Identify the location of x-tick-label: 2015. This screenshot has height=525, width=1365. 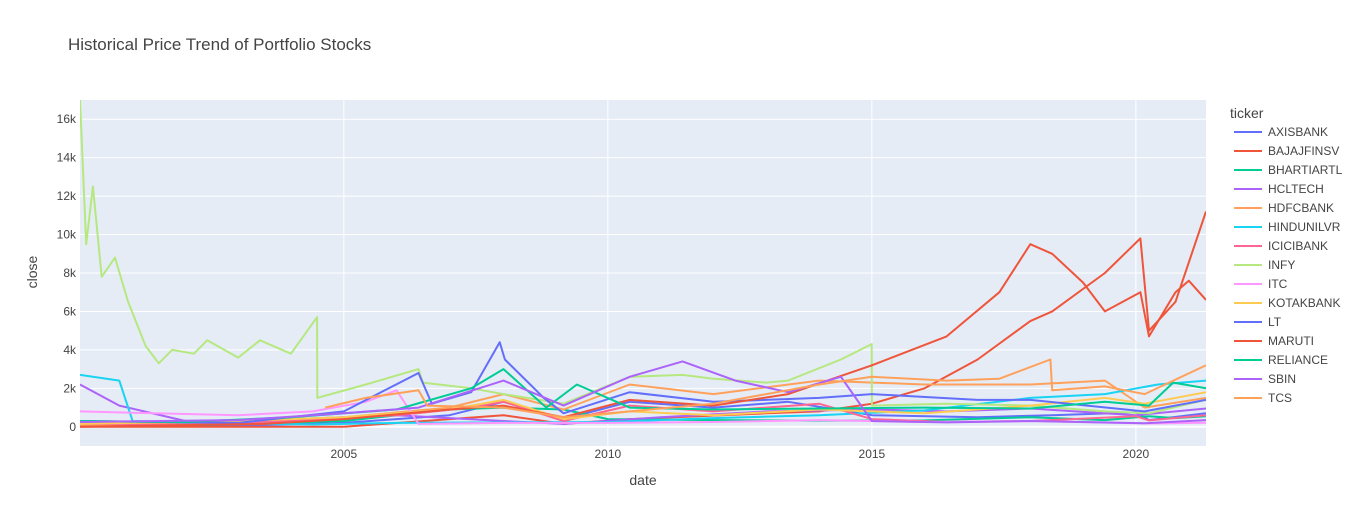
(872, 454).